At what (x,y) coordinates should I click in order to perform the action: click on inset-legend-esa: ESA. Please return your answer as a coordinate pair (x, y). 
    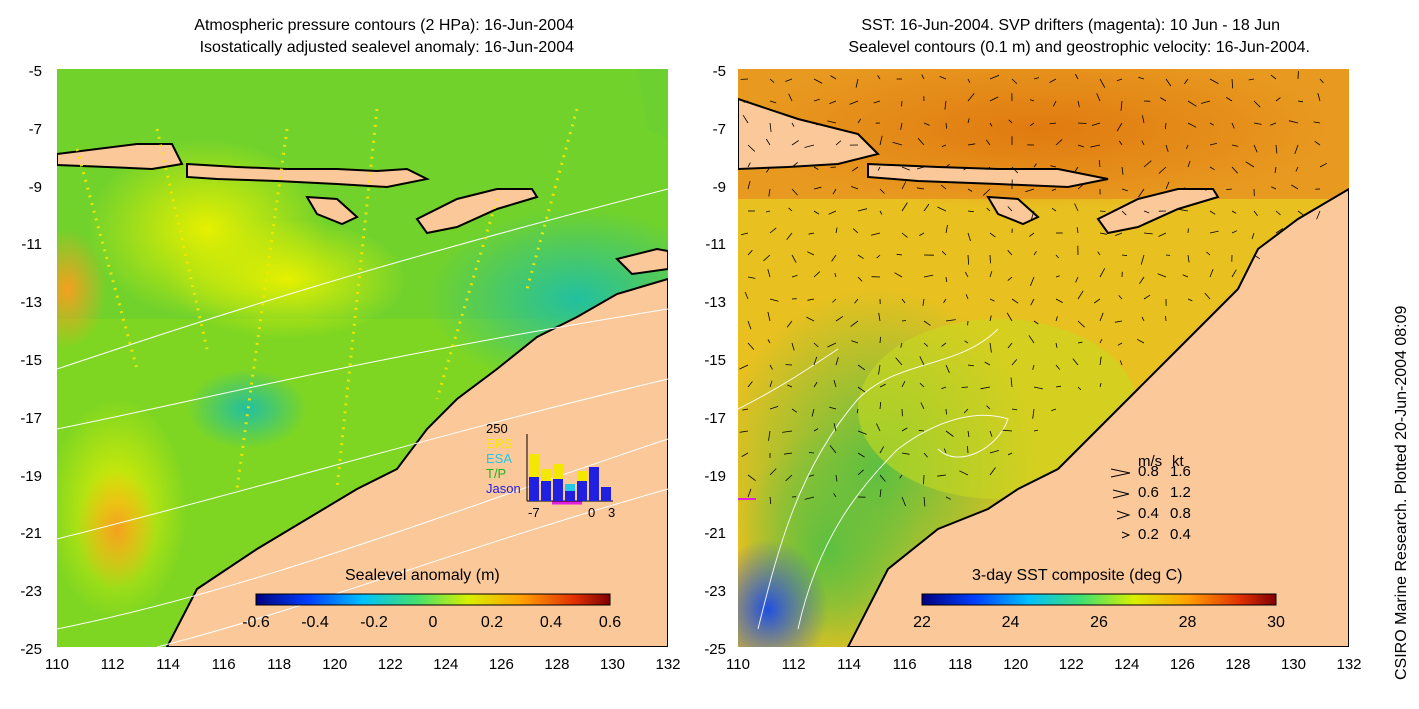
    Looking at the image, I should click on (499, 458).